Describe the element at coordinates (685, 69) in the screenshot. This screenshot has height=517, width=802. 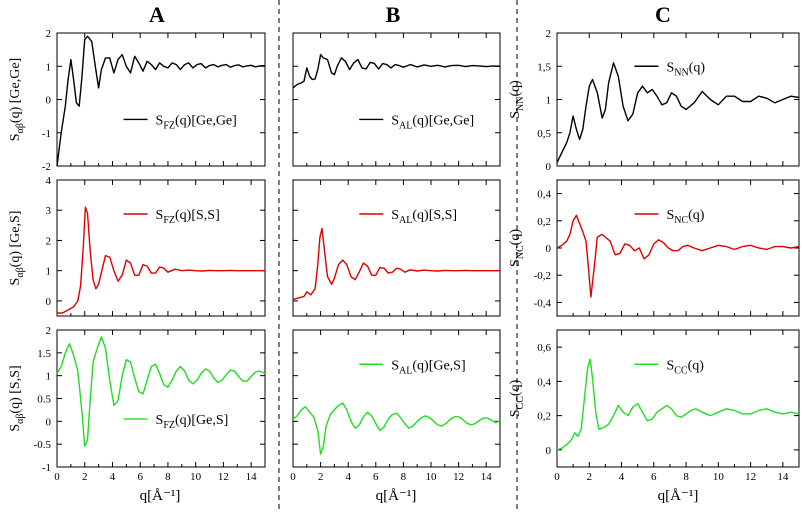
I see `legend-entry: SNN(q)` at that location.